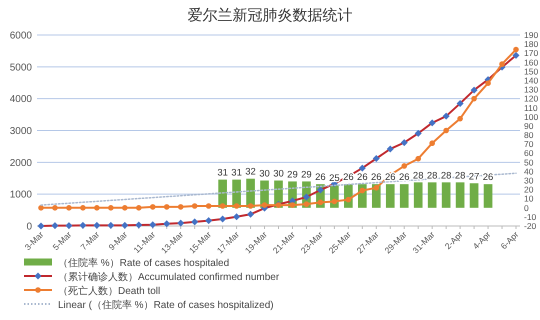 This screenshot has width=540, height=320. Describe the element at coordinates (531, 80) in the screenshot. I see `y2-tick-label: 140` at that location.